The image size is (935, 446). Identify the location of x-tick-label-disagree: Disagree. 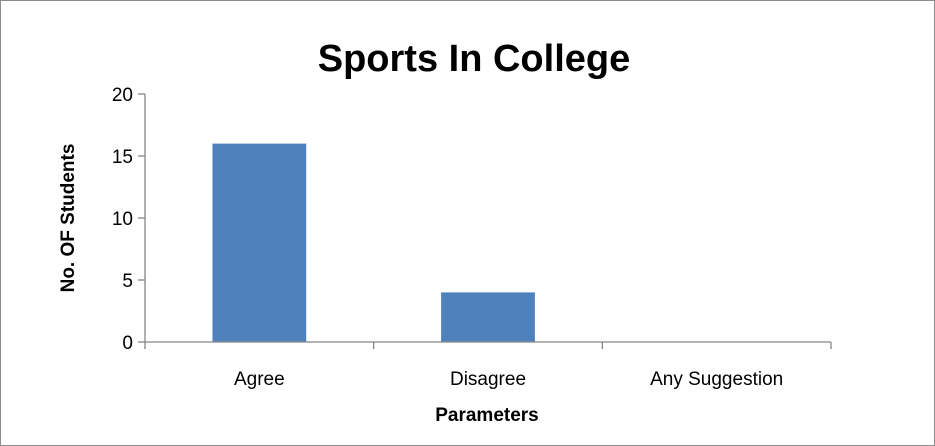
(488, 379).